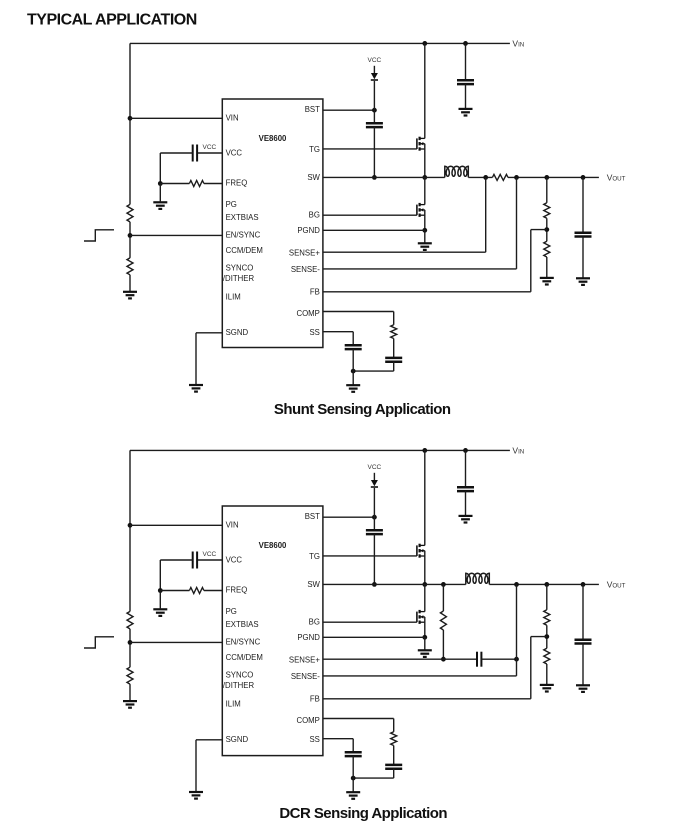 This screenshot has height=836, width=690. Describe the element at coordinates (363, 813) in the screenshot. I see `svg-text: DCR Sensing Application` at that location.